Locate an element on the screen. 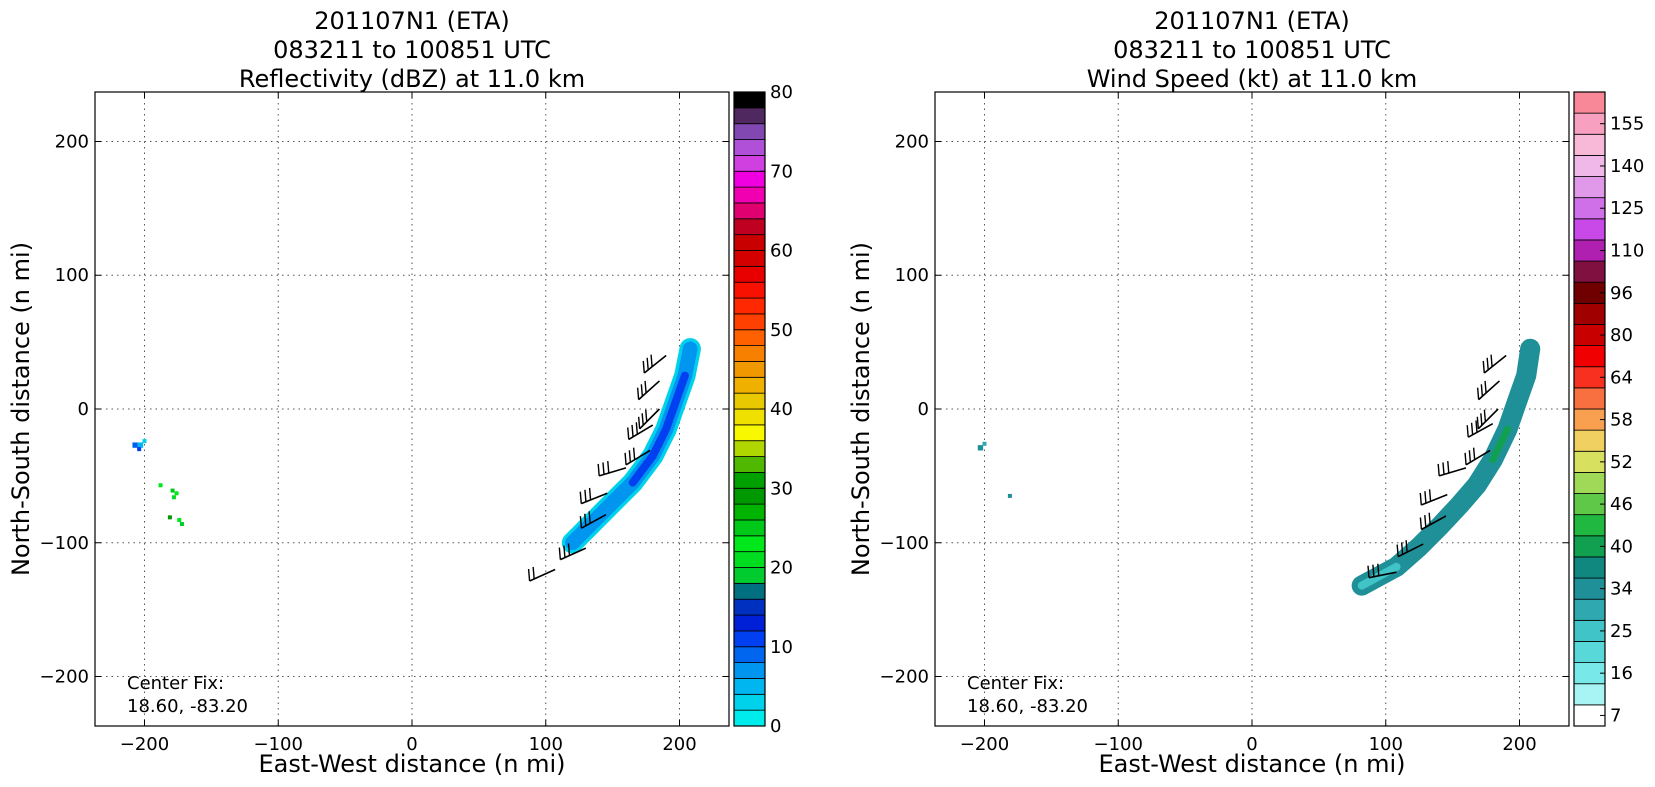 The width and height of the screenshot is (1655, 787). chart-title-line: 201107N1 (ETA) is located at coordinates (412, 21).